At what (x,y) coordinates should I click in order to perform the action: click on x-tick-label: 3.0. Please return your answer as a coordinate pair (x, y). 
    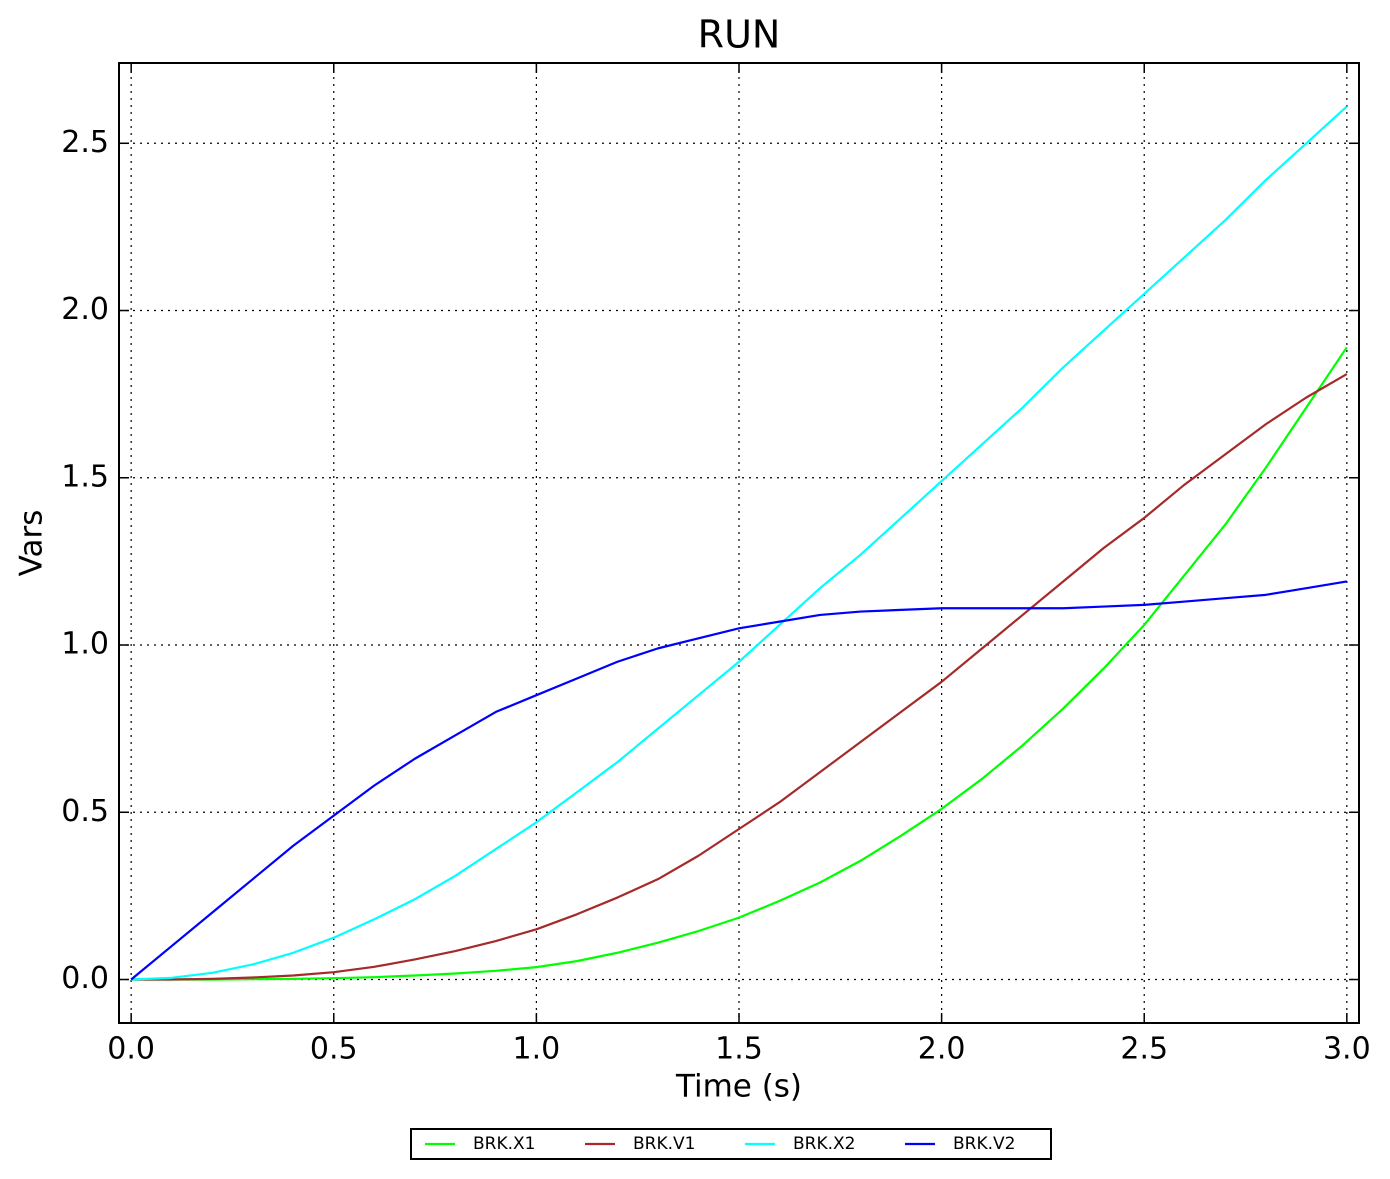
    Looking at the image, I should click on (1347, 1049).